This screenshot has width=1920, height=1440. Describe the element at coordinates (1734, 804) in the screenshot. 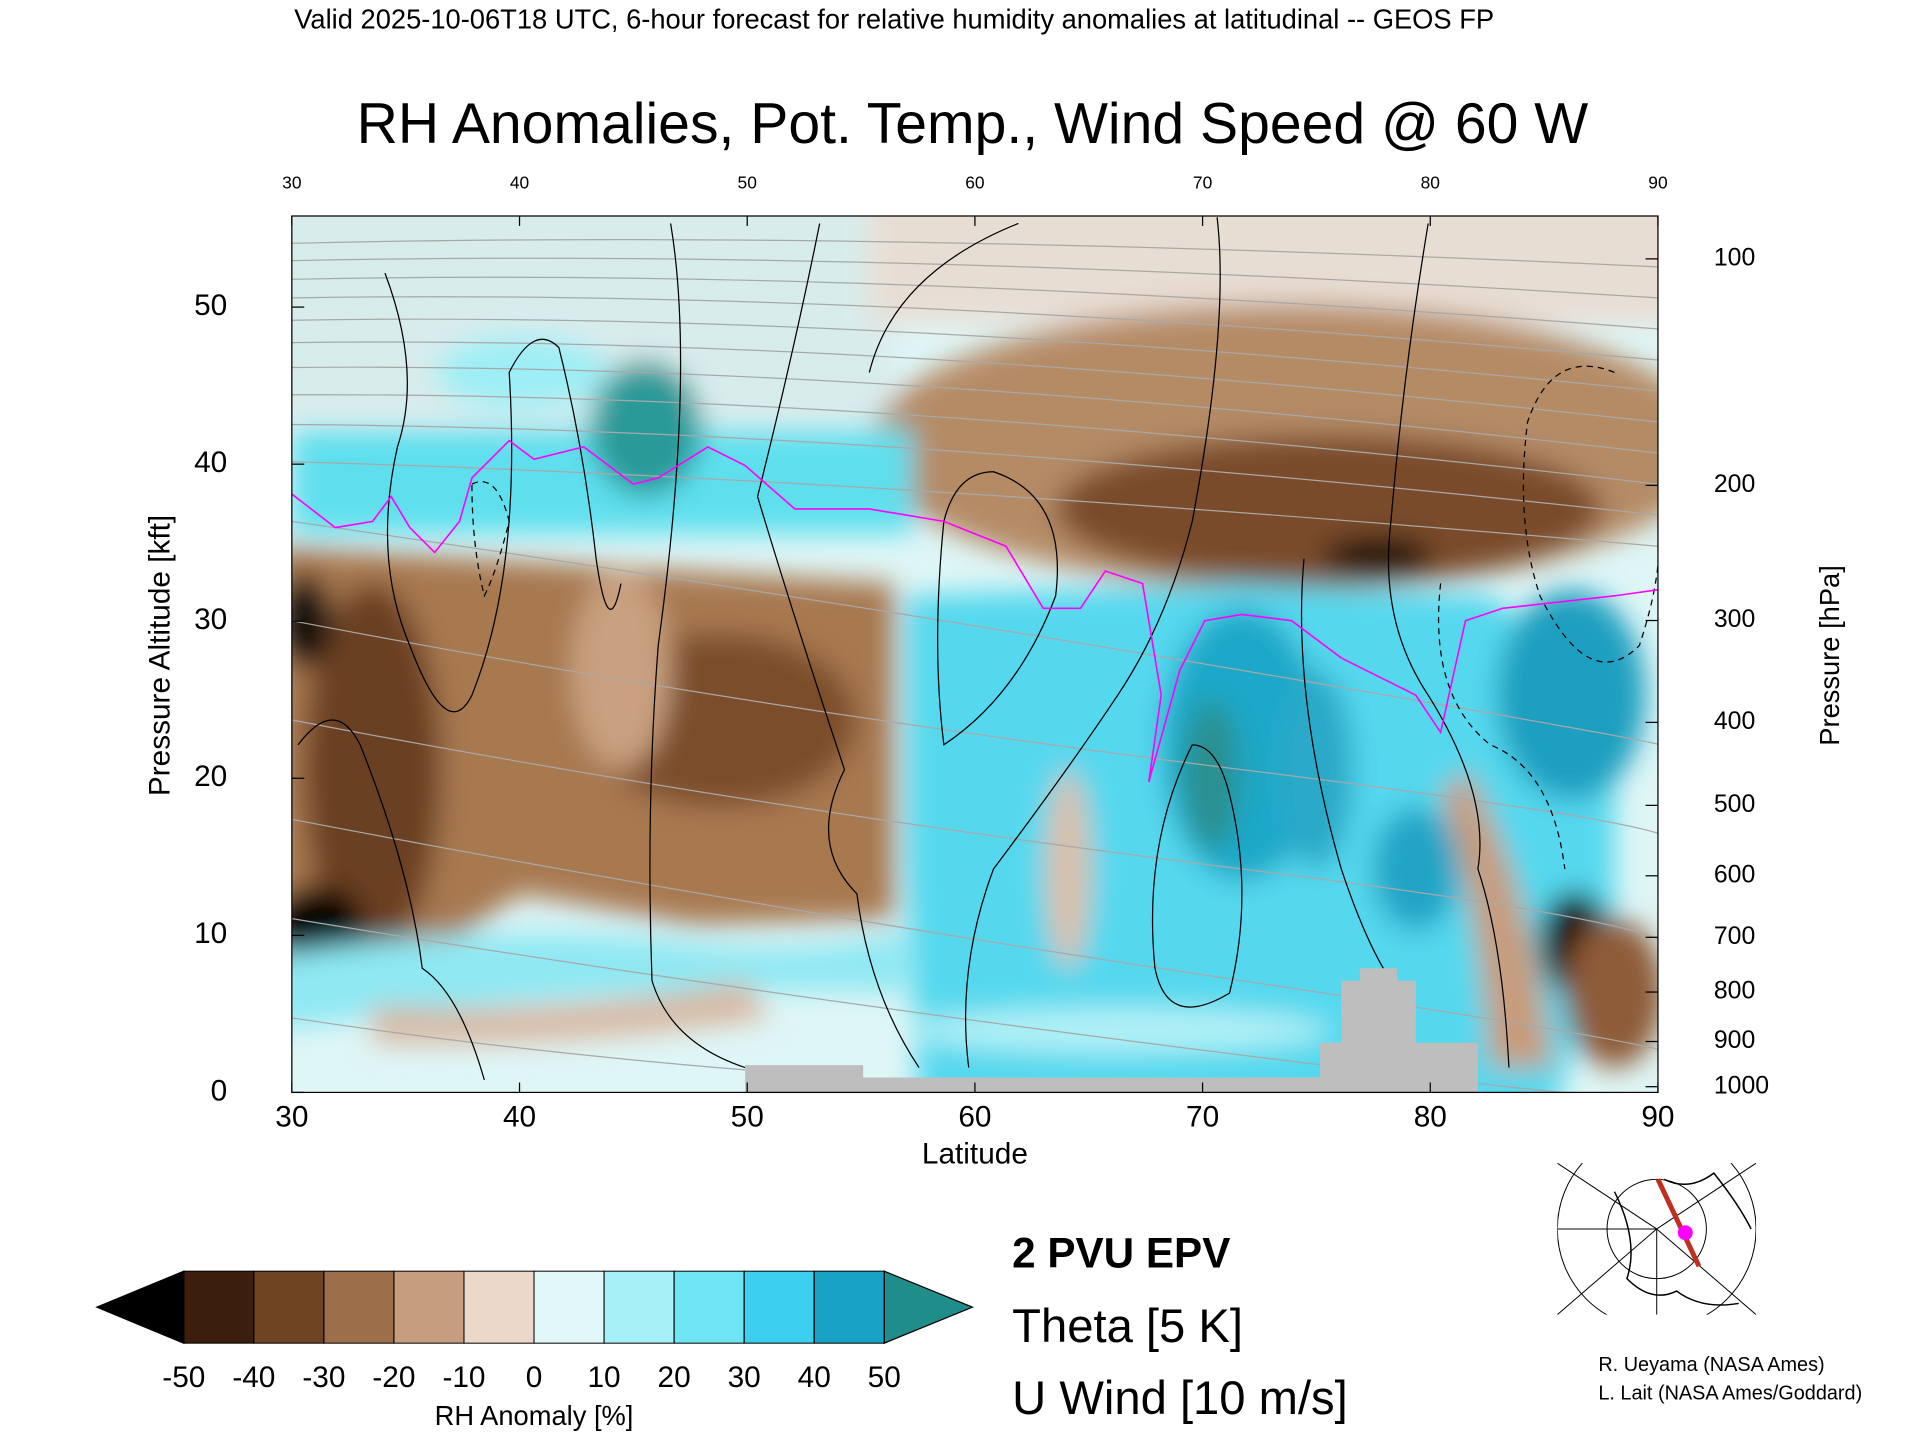

I see `y2-tick-label: 500` at that location.